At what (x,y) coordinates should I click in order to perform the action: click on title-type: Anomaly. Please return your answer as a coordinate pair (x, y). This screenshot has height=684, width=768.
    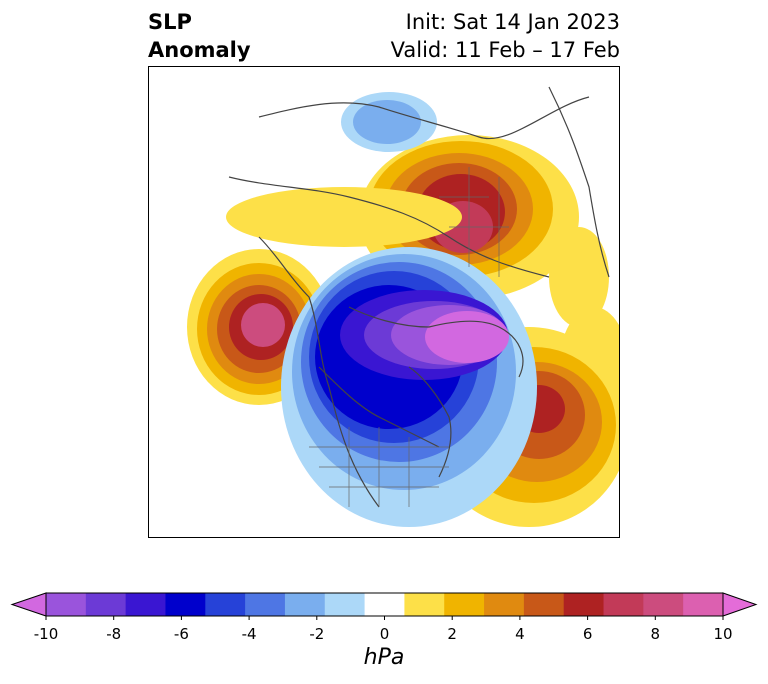
    Looking at the image, I should click on (199, 50).